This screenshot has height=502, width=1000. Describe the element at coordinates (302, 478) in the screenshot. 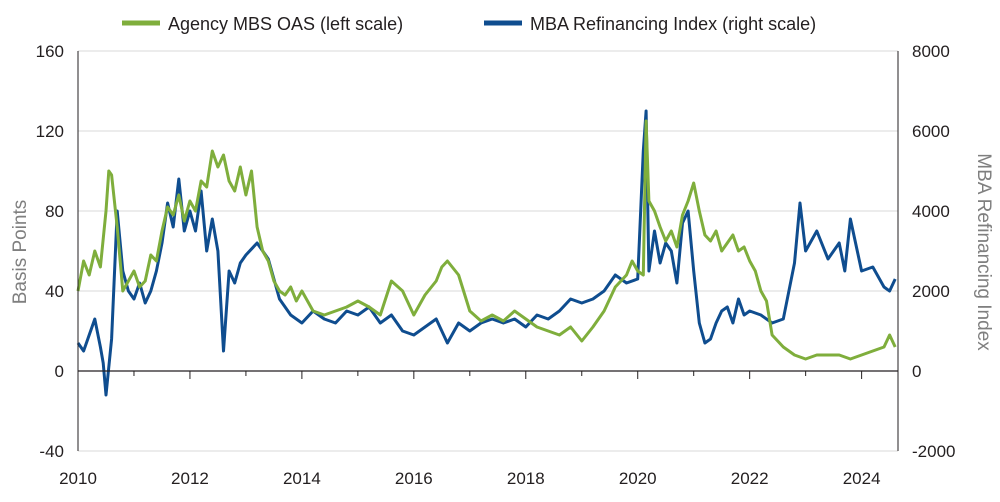

I see `x-tick-label: 2014` at that location.